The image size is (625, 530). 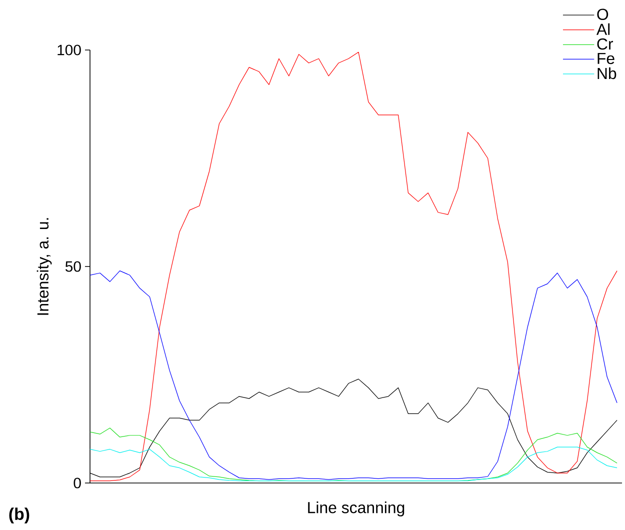 What do you see at coordinates (44, 266) in the screenshot?
I see `y-axis-title: Intensity, a. u.` at bounding box center [44, 266].